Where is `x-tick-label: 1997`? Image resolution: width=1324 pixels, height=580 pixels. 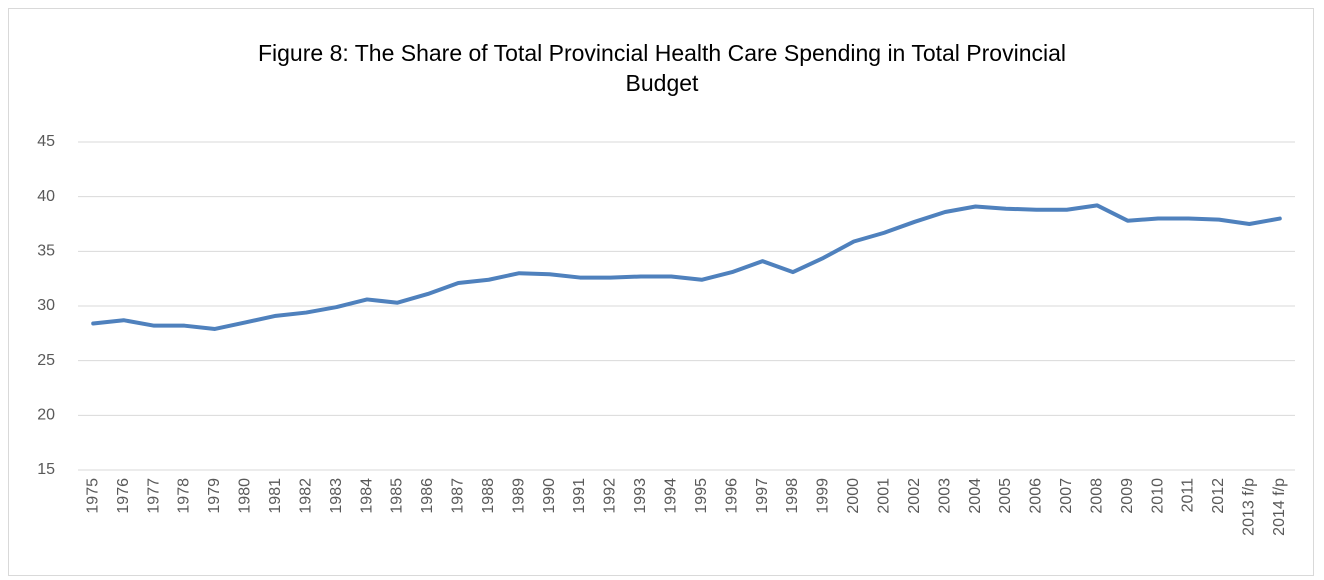 x-tick-label: 1997 is located at coordinates (762, 496).